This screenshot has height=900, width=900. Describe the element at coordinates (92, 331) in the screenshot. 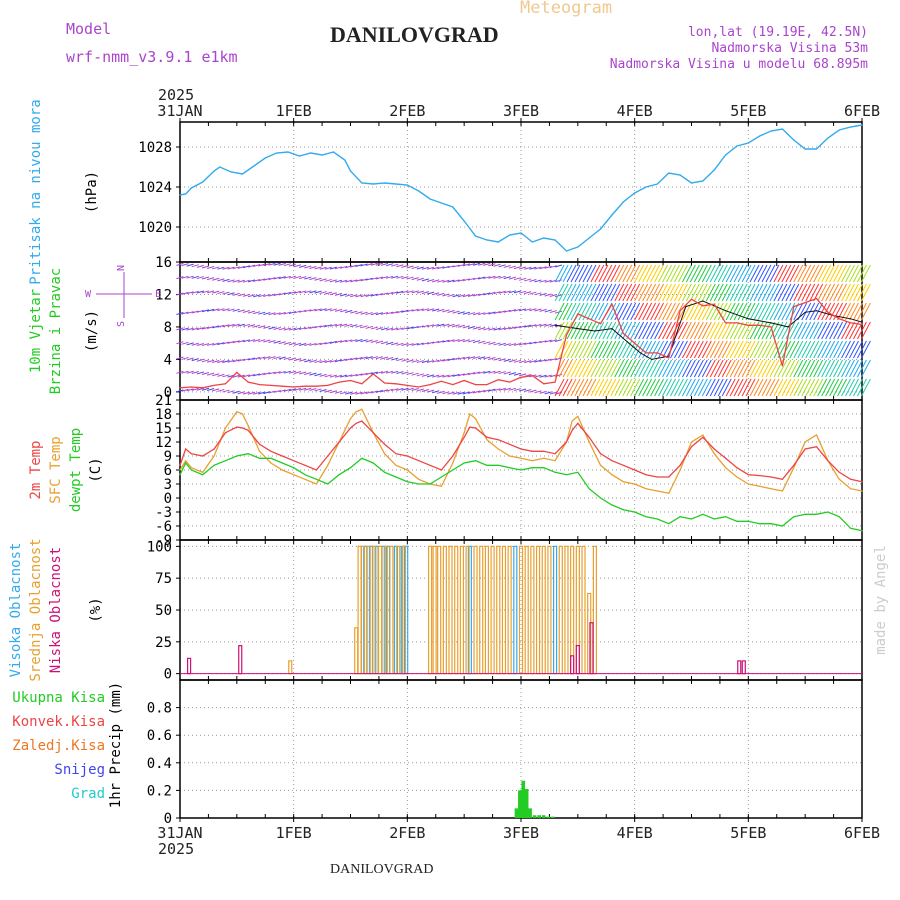

I see `wind-unit: (m/s)` at that location.